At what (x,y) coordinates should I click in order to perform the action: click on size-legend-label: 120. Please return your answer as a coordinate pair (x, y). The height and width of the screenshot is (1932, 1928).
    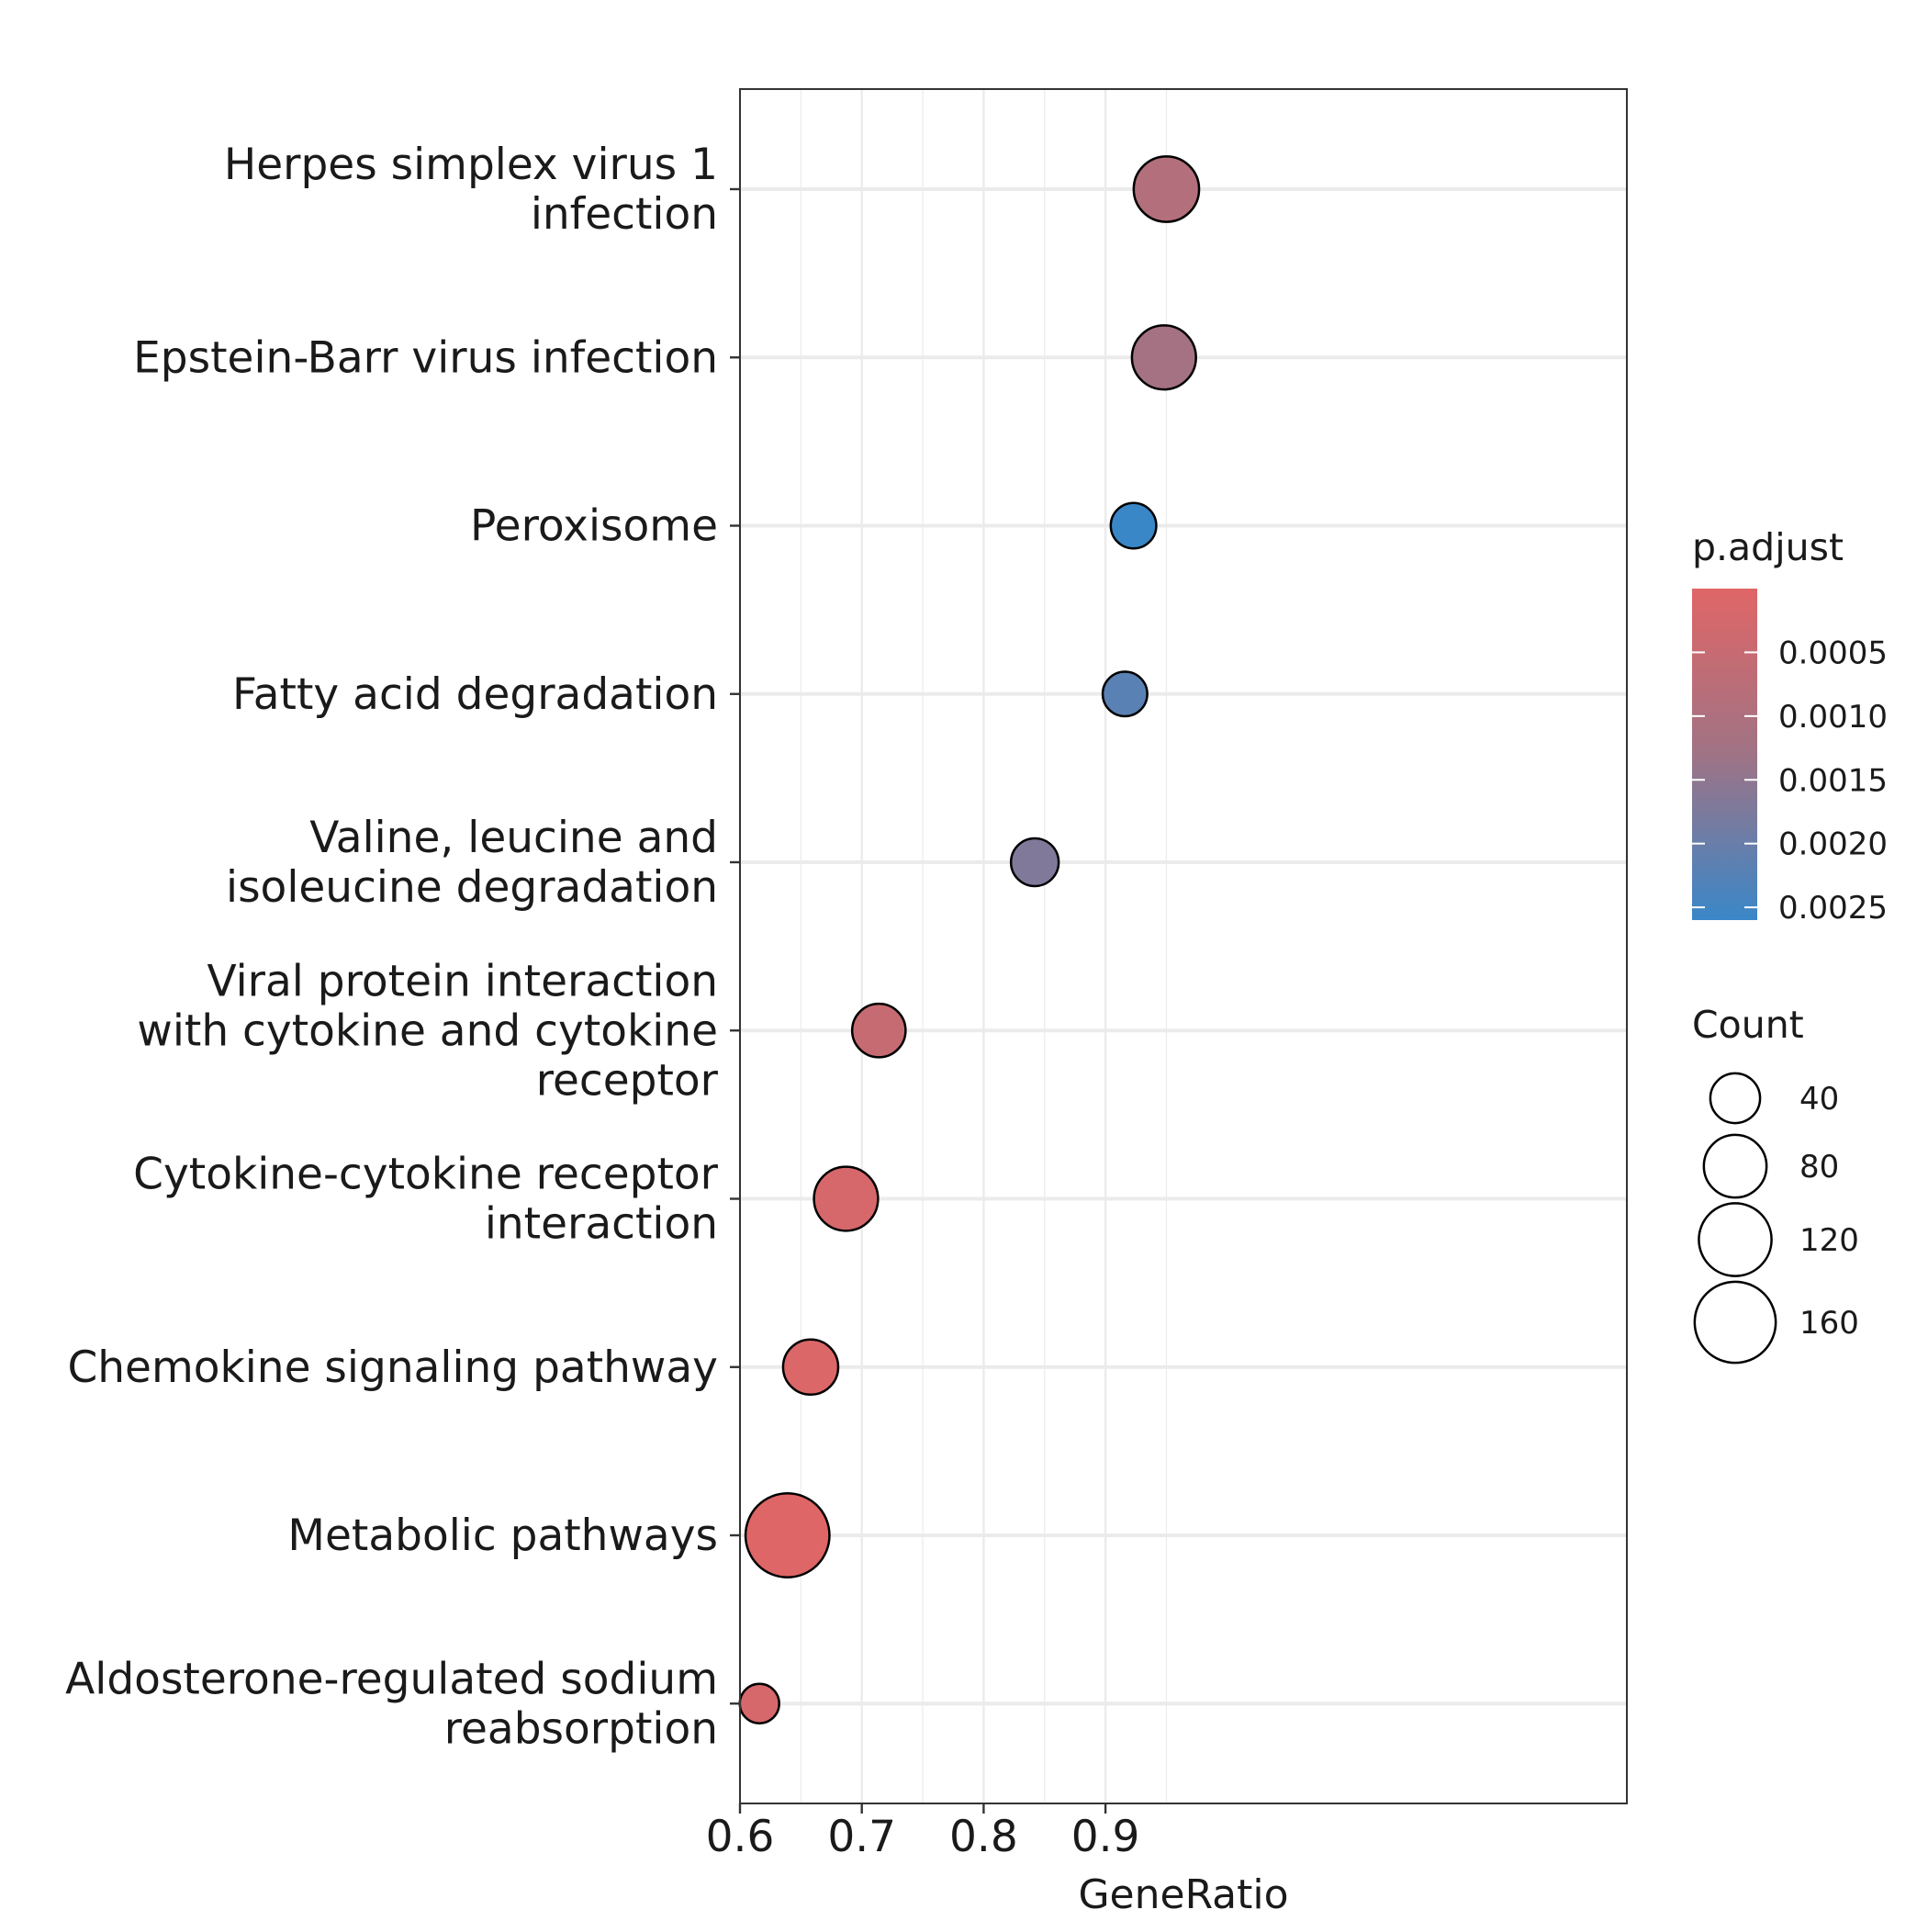
    Looking at the image, I should click on (1829, 1240).